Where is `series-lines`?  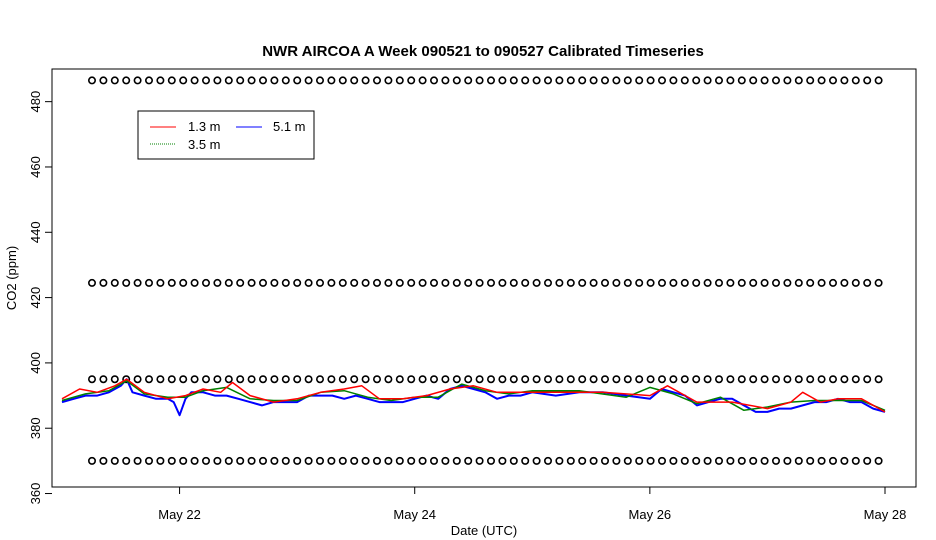
series-lines is located at coordinates (473, 397).